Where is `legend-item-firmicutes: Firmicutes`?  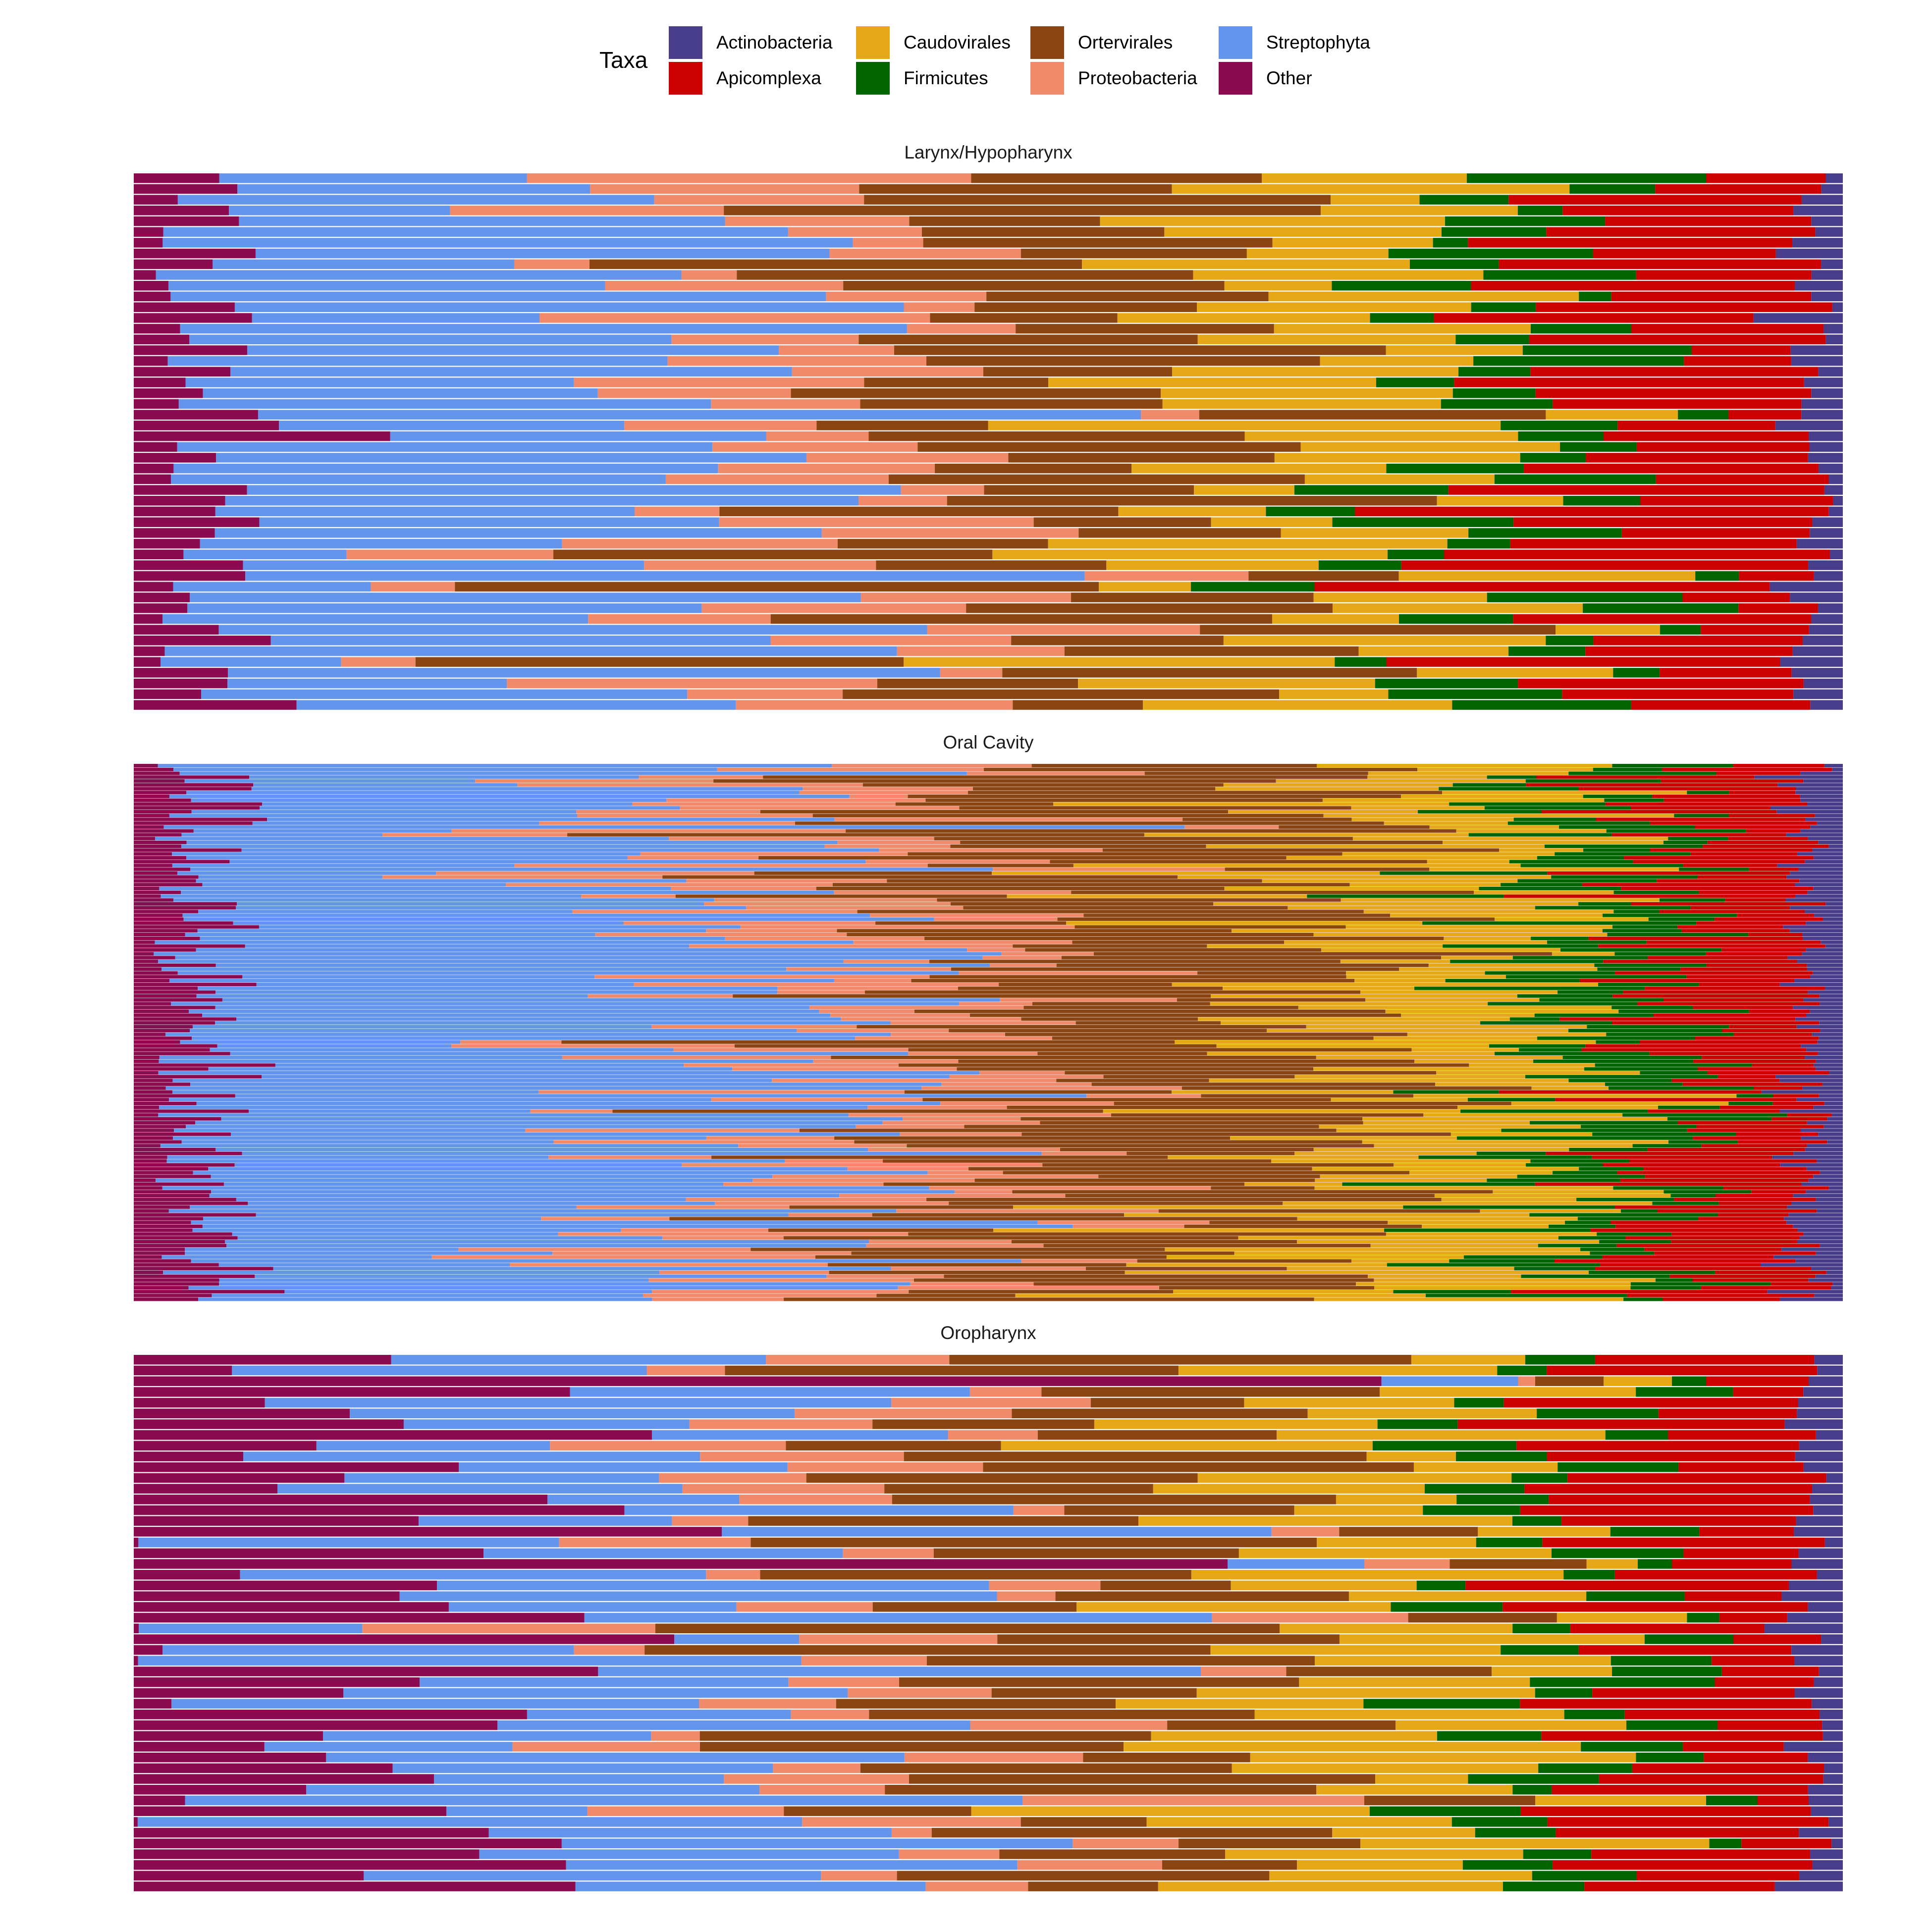
legend-item-firmicutes: Firmicutes is located at coordinates (922, 78).